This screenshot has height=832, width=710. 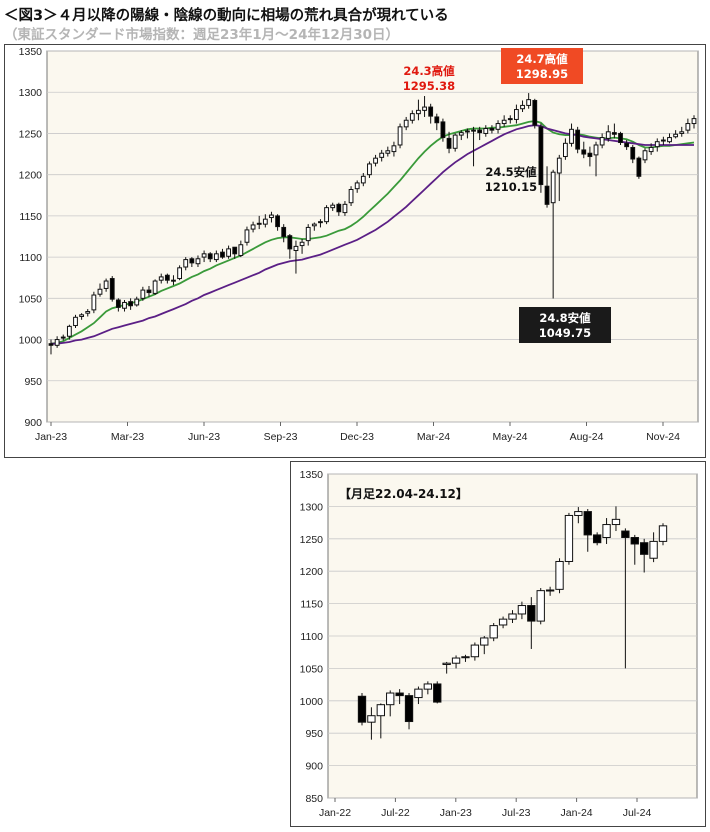 I want to click on annotation-title: 24.7高値, so click(x=542, y=59).